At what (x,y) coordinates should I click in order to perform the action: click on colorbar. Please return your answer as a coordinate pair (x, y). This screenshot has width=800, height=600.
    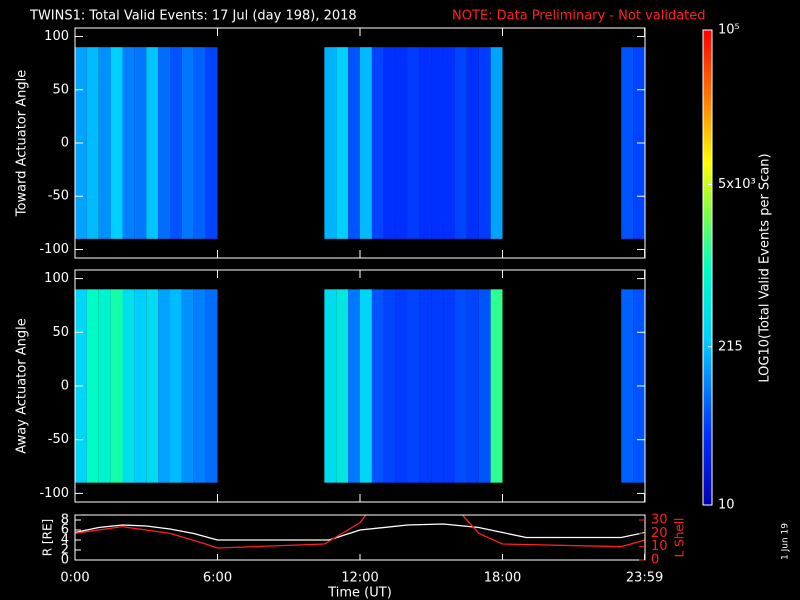
    Looking at the image, I should click on (707, 267).